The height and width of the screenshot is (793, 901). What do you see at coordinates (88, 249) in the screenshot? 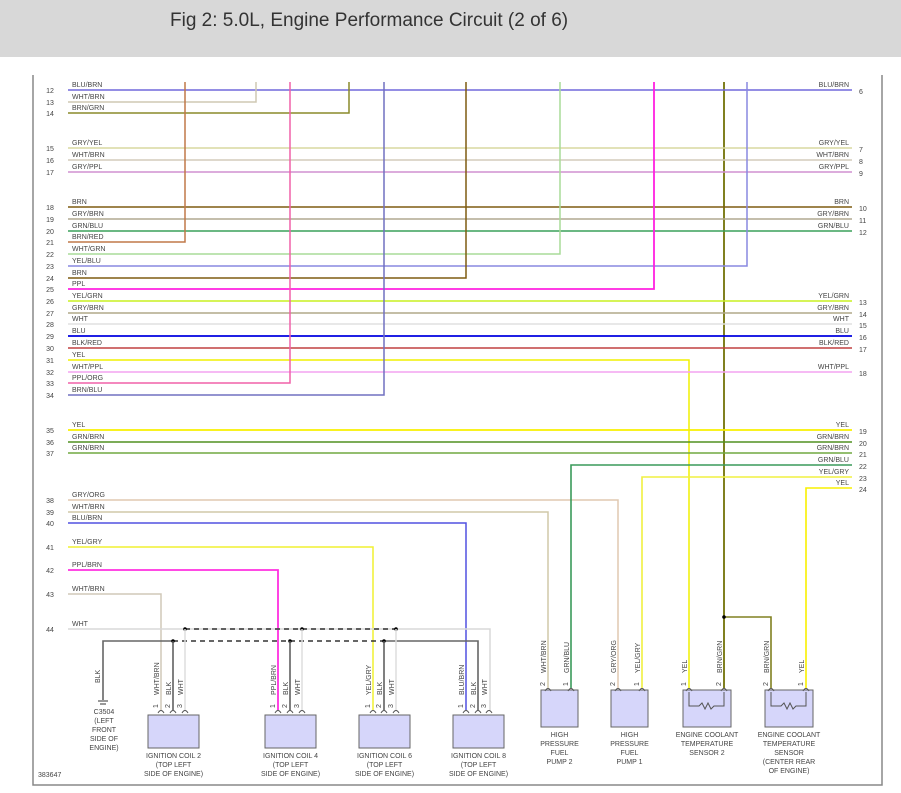
I see `wire-label: WHT/GRN` at bounding box center [88, 249].